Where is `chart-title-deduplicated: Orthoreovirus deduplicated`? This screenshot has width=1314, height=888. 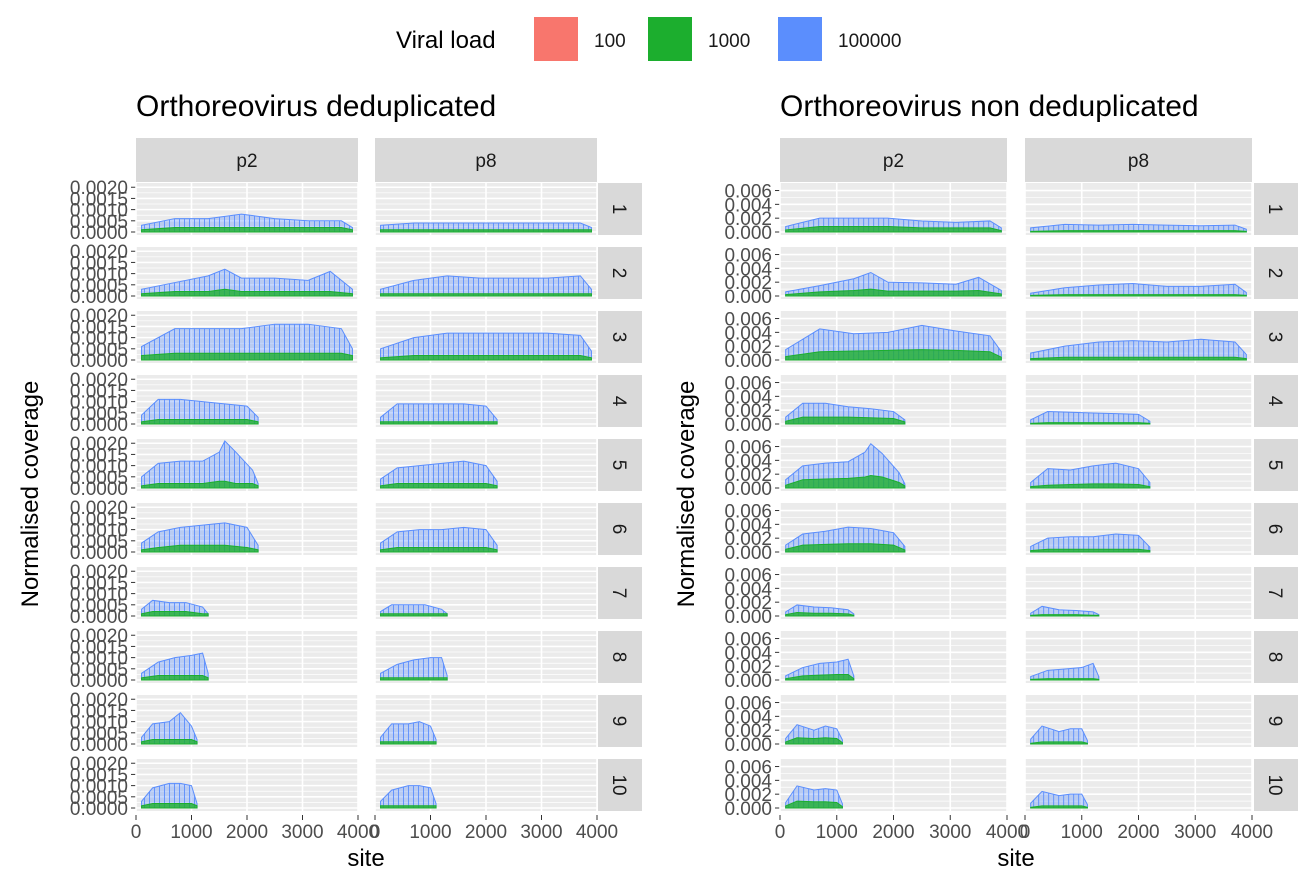 chart-title-deduplicated: Orthoreovirus deduplicated is located at coordinates (316, 106).